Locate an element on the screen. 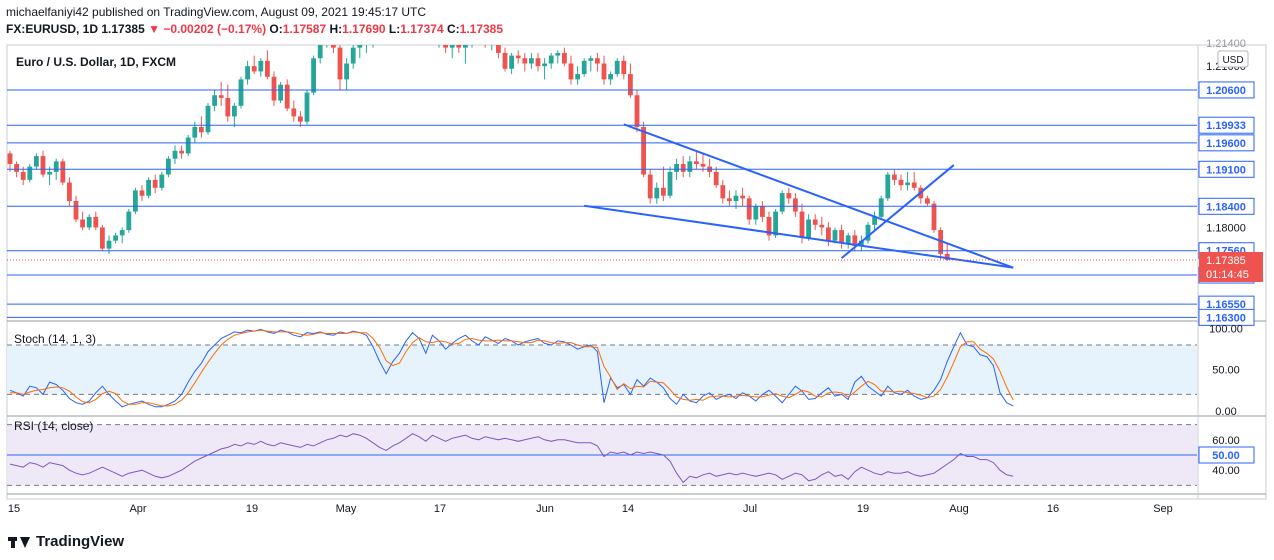 The width and height of the screenshot is (1274, 560). footer-brand: TradingView is located at coordinates (66, 541).